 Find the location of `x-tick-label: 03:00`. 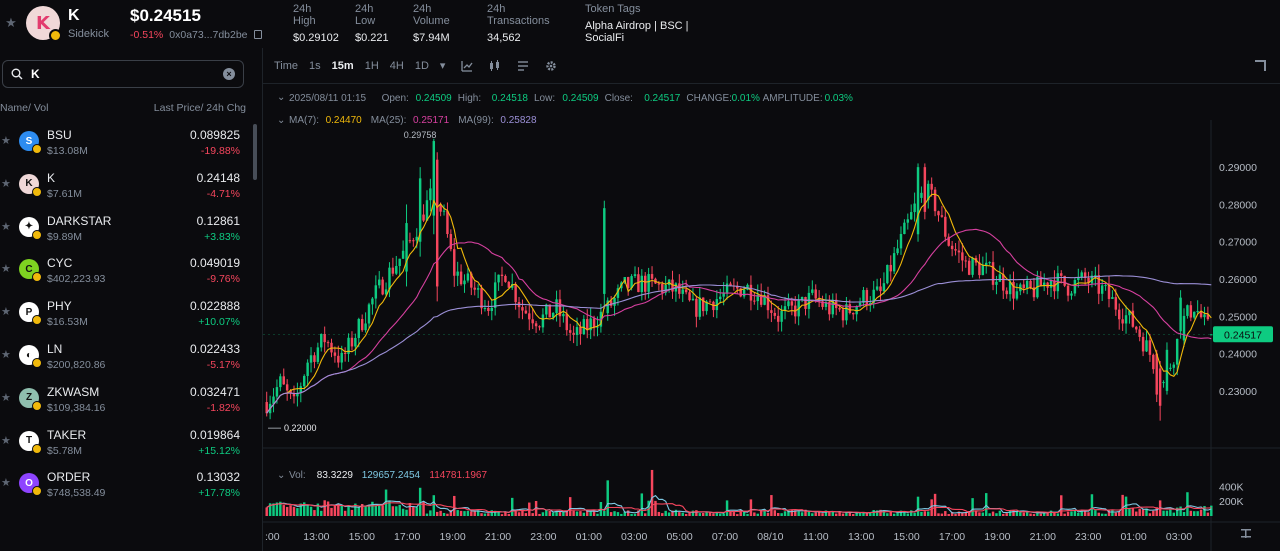

x-tick-label: 03:00 is located at coordinates (1179, 537).